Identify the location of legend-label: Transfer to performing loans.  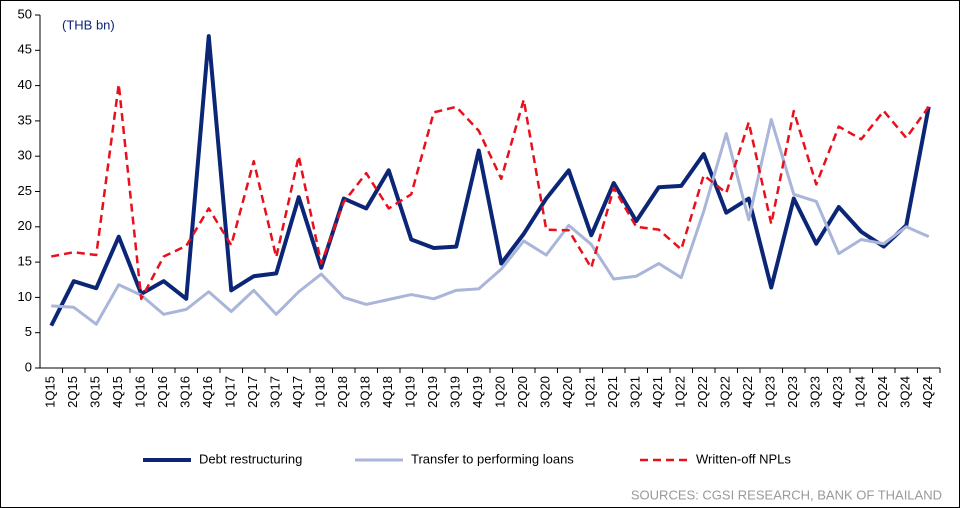
(492, 458).